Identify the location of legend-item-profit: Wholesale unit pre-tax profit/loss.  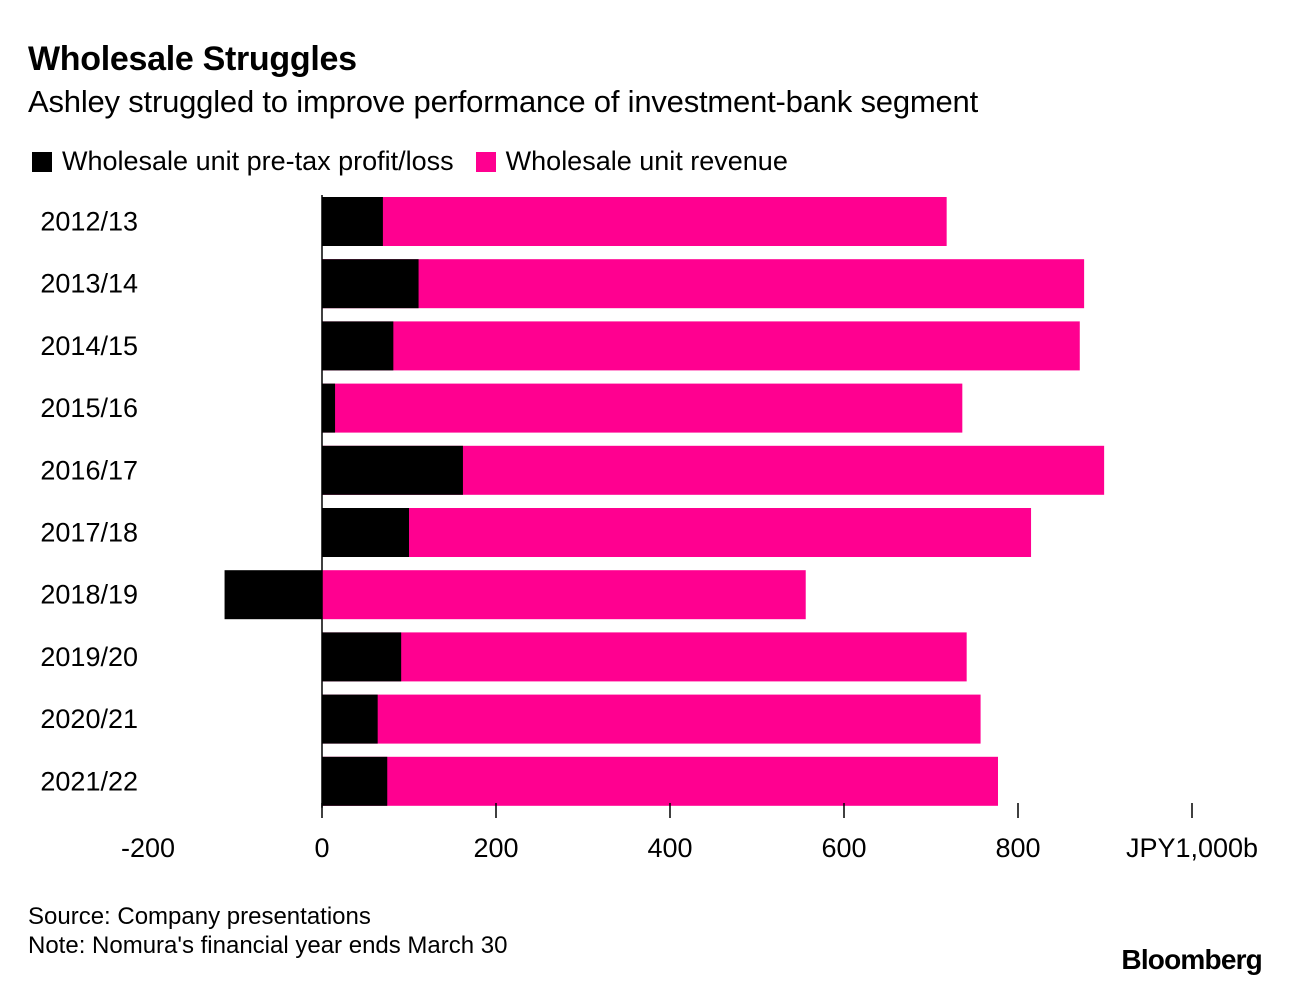
(243, 161).